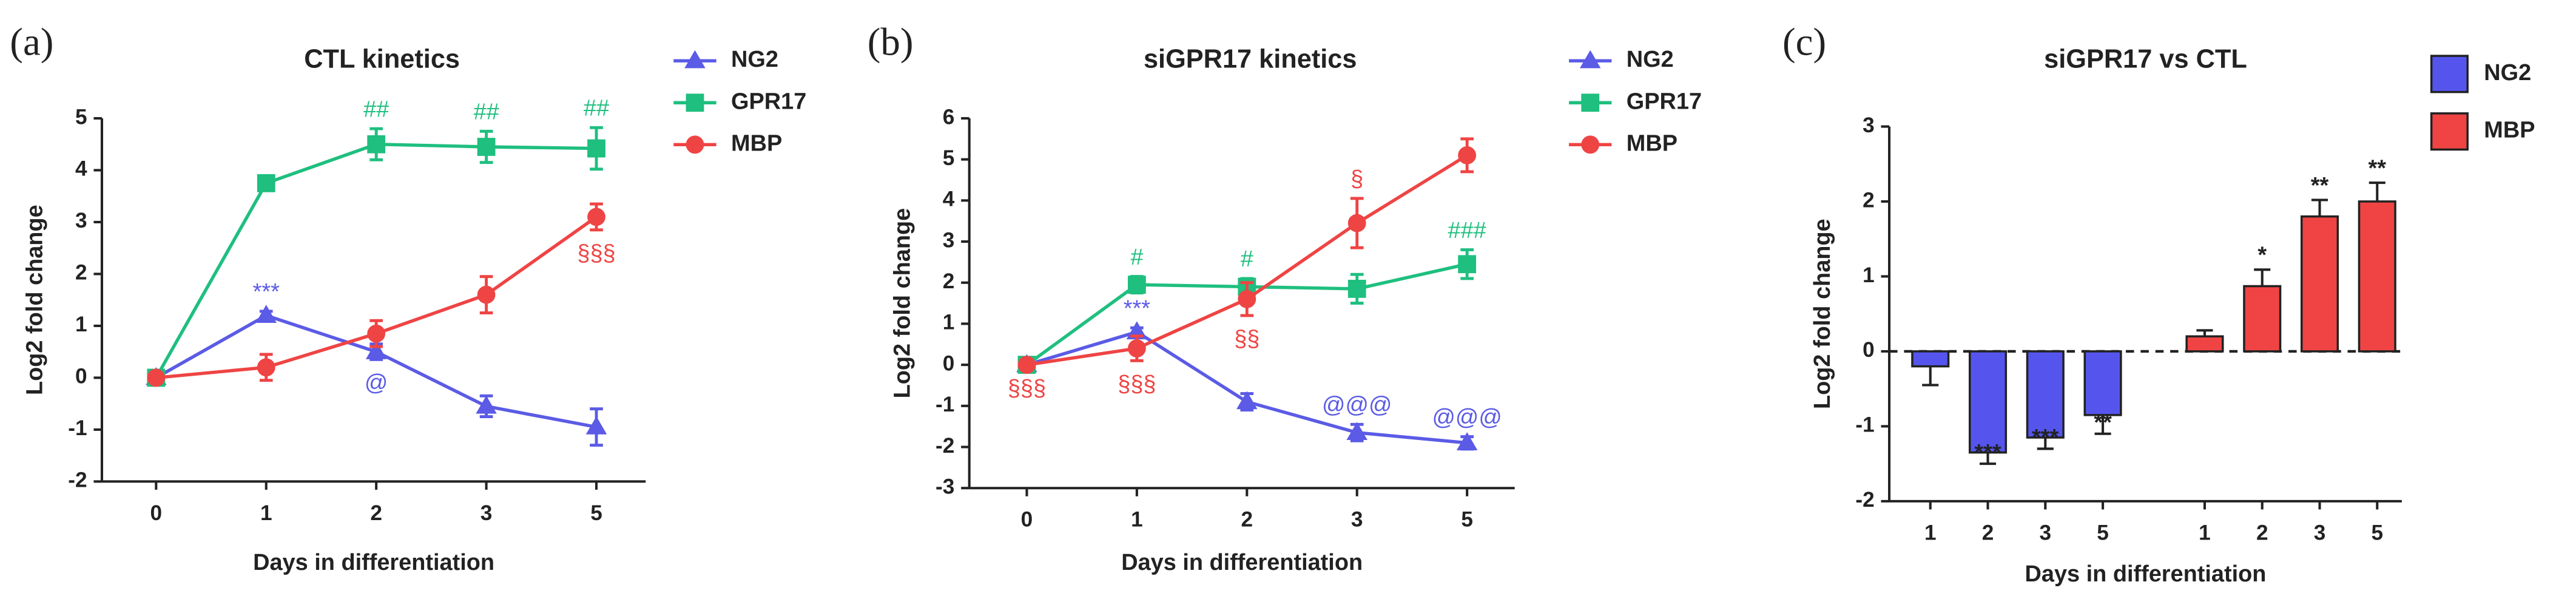 The image size is (2576, 599). I want to click on y-tick-label: -3, so click(945, 487).